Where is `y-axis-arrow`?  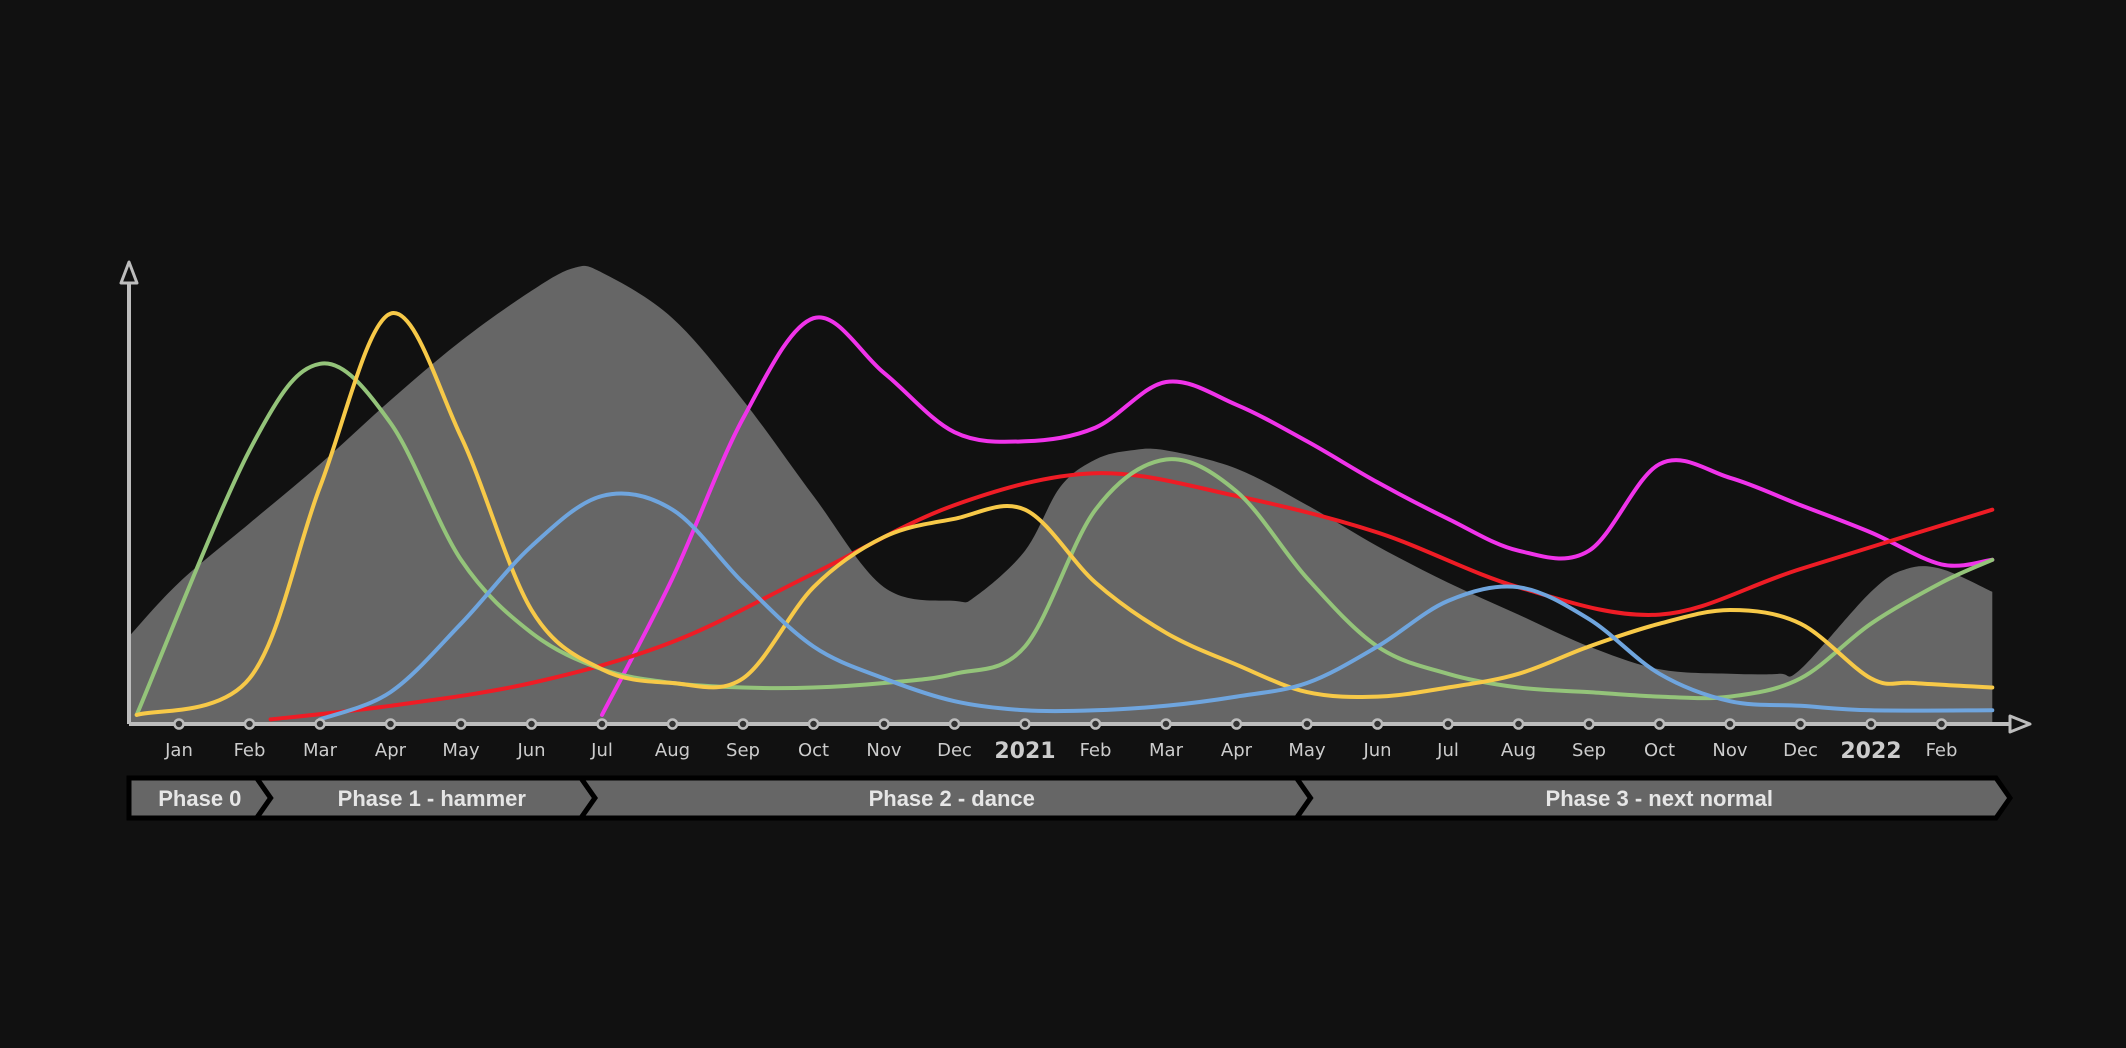
y-axis-arrow is located at coordinates (129, 272).